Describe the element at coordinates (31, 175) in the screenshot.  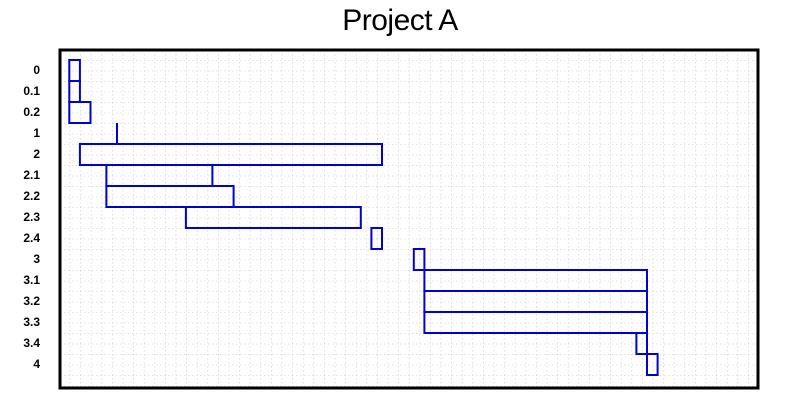
I see `y-tick-label: 2.1` at that location.